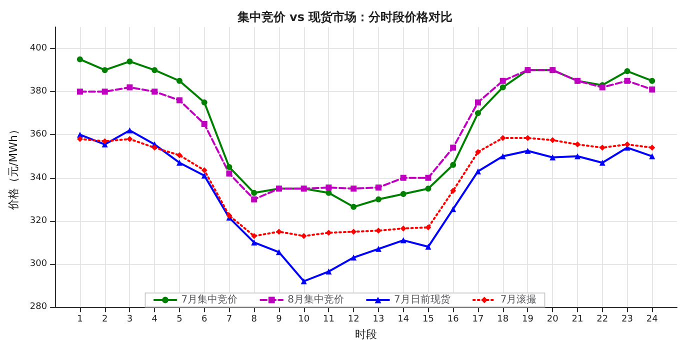 This screenshot has height=345, width=690. Describe the element at coordinates (39, 49) in the screenshot. I see `y-tick-label: 400` at that location.